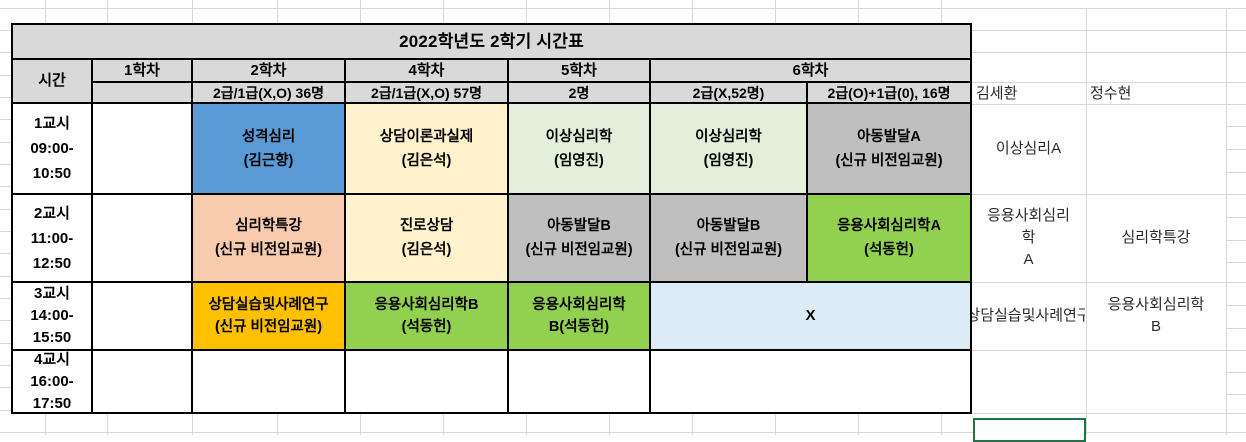 This screenshot has height=442, width=1246. I want to click on cell-r4-c2, so click(268, 381).